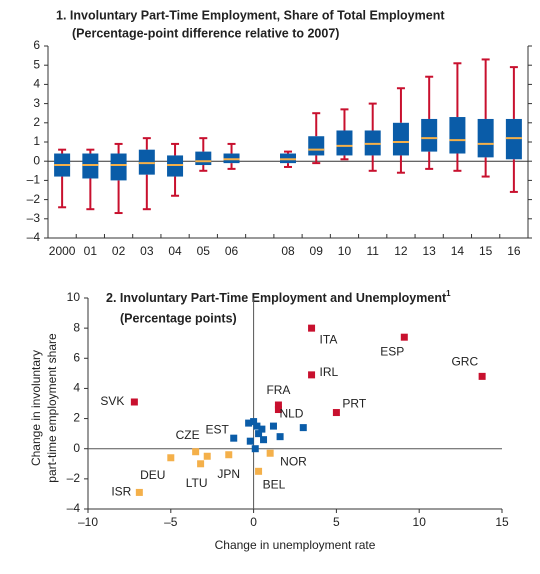 This screenshot has height=574, width=540. What do you see at coordinates (329, 339) in the screenshot?
I see `point-label: ITA` at bounding box center [329, 339].